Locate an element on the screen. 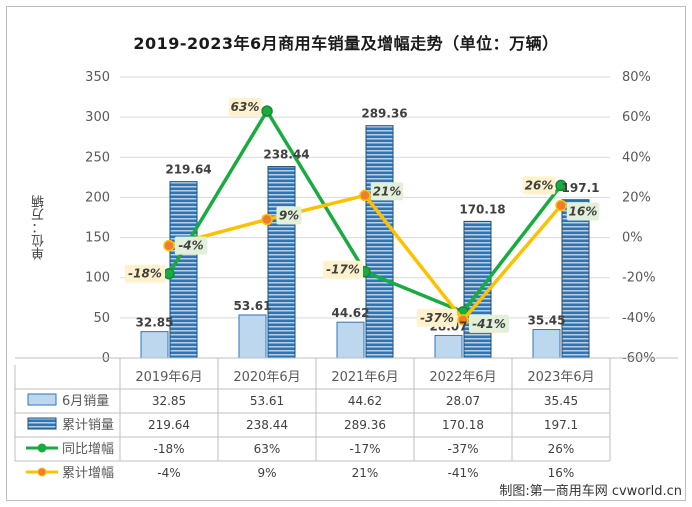 Image resolution: width=692 pixels, height=507 pixels. table-cell: 197.1 is located at coordinates (561, 425).